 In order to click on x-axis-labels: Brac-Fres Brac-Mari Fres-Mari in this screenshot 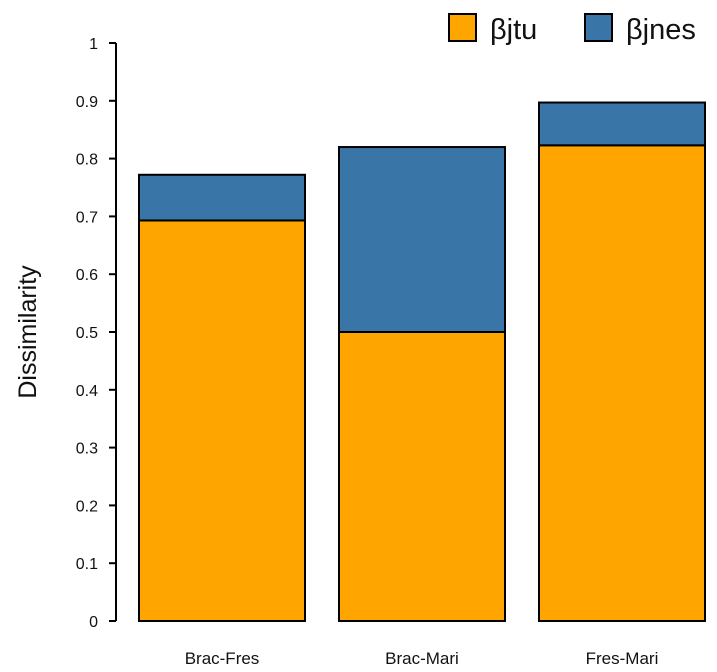, I will do `click(422, 658)`.